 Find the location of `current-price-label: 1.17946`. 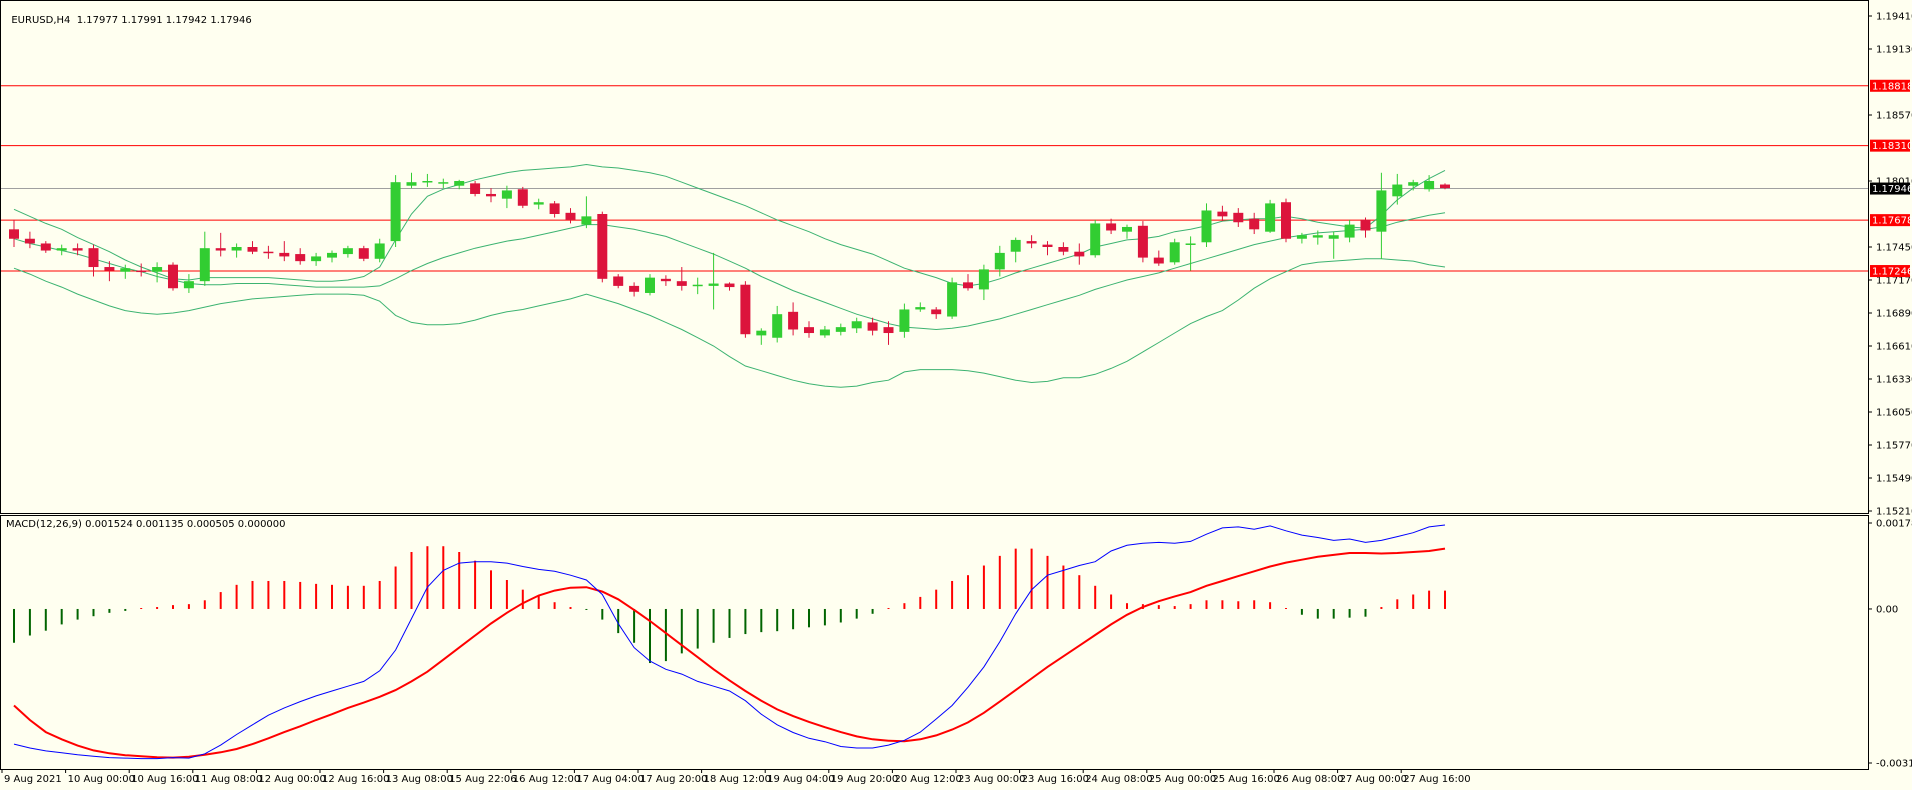

current-price-label: 1.17946 is located at coordinates (1892, 189).